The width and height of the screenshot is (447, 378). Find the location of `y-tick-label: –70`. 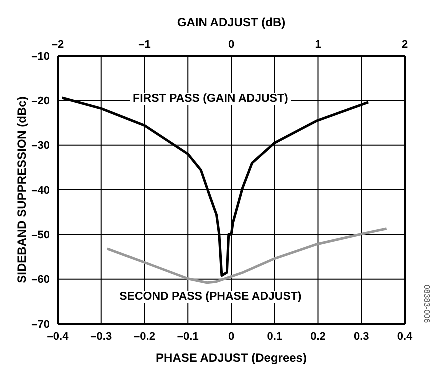

y-tick-label: –70 is located at coordinates (41, 324).